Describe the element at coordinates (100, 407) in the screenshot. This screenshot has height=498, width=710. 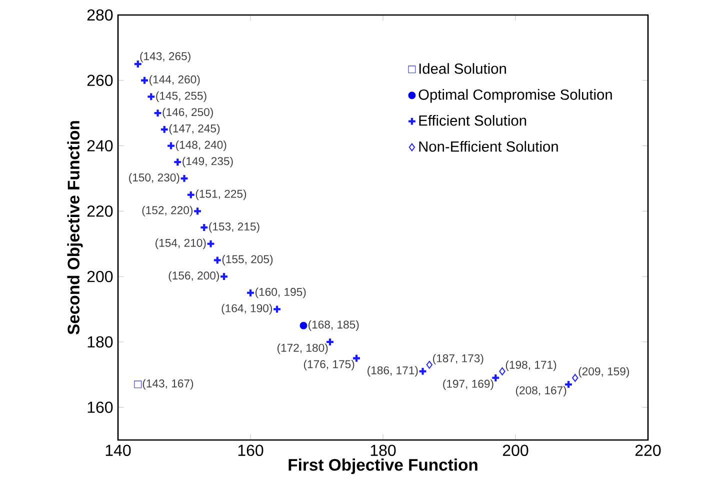
I see `y-tick-label: 160` at that location.